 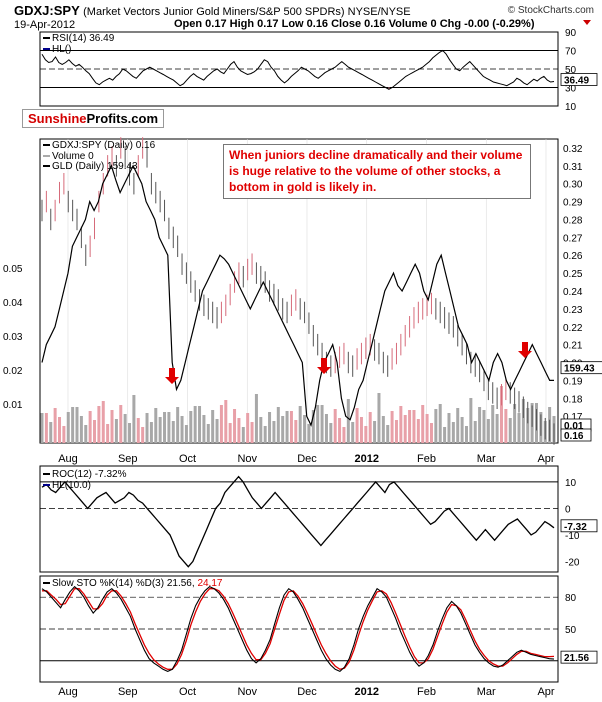 I want to click on gld-last-value-box, so click(x=581, y=368).